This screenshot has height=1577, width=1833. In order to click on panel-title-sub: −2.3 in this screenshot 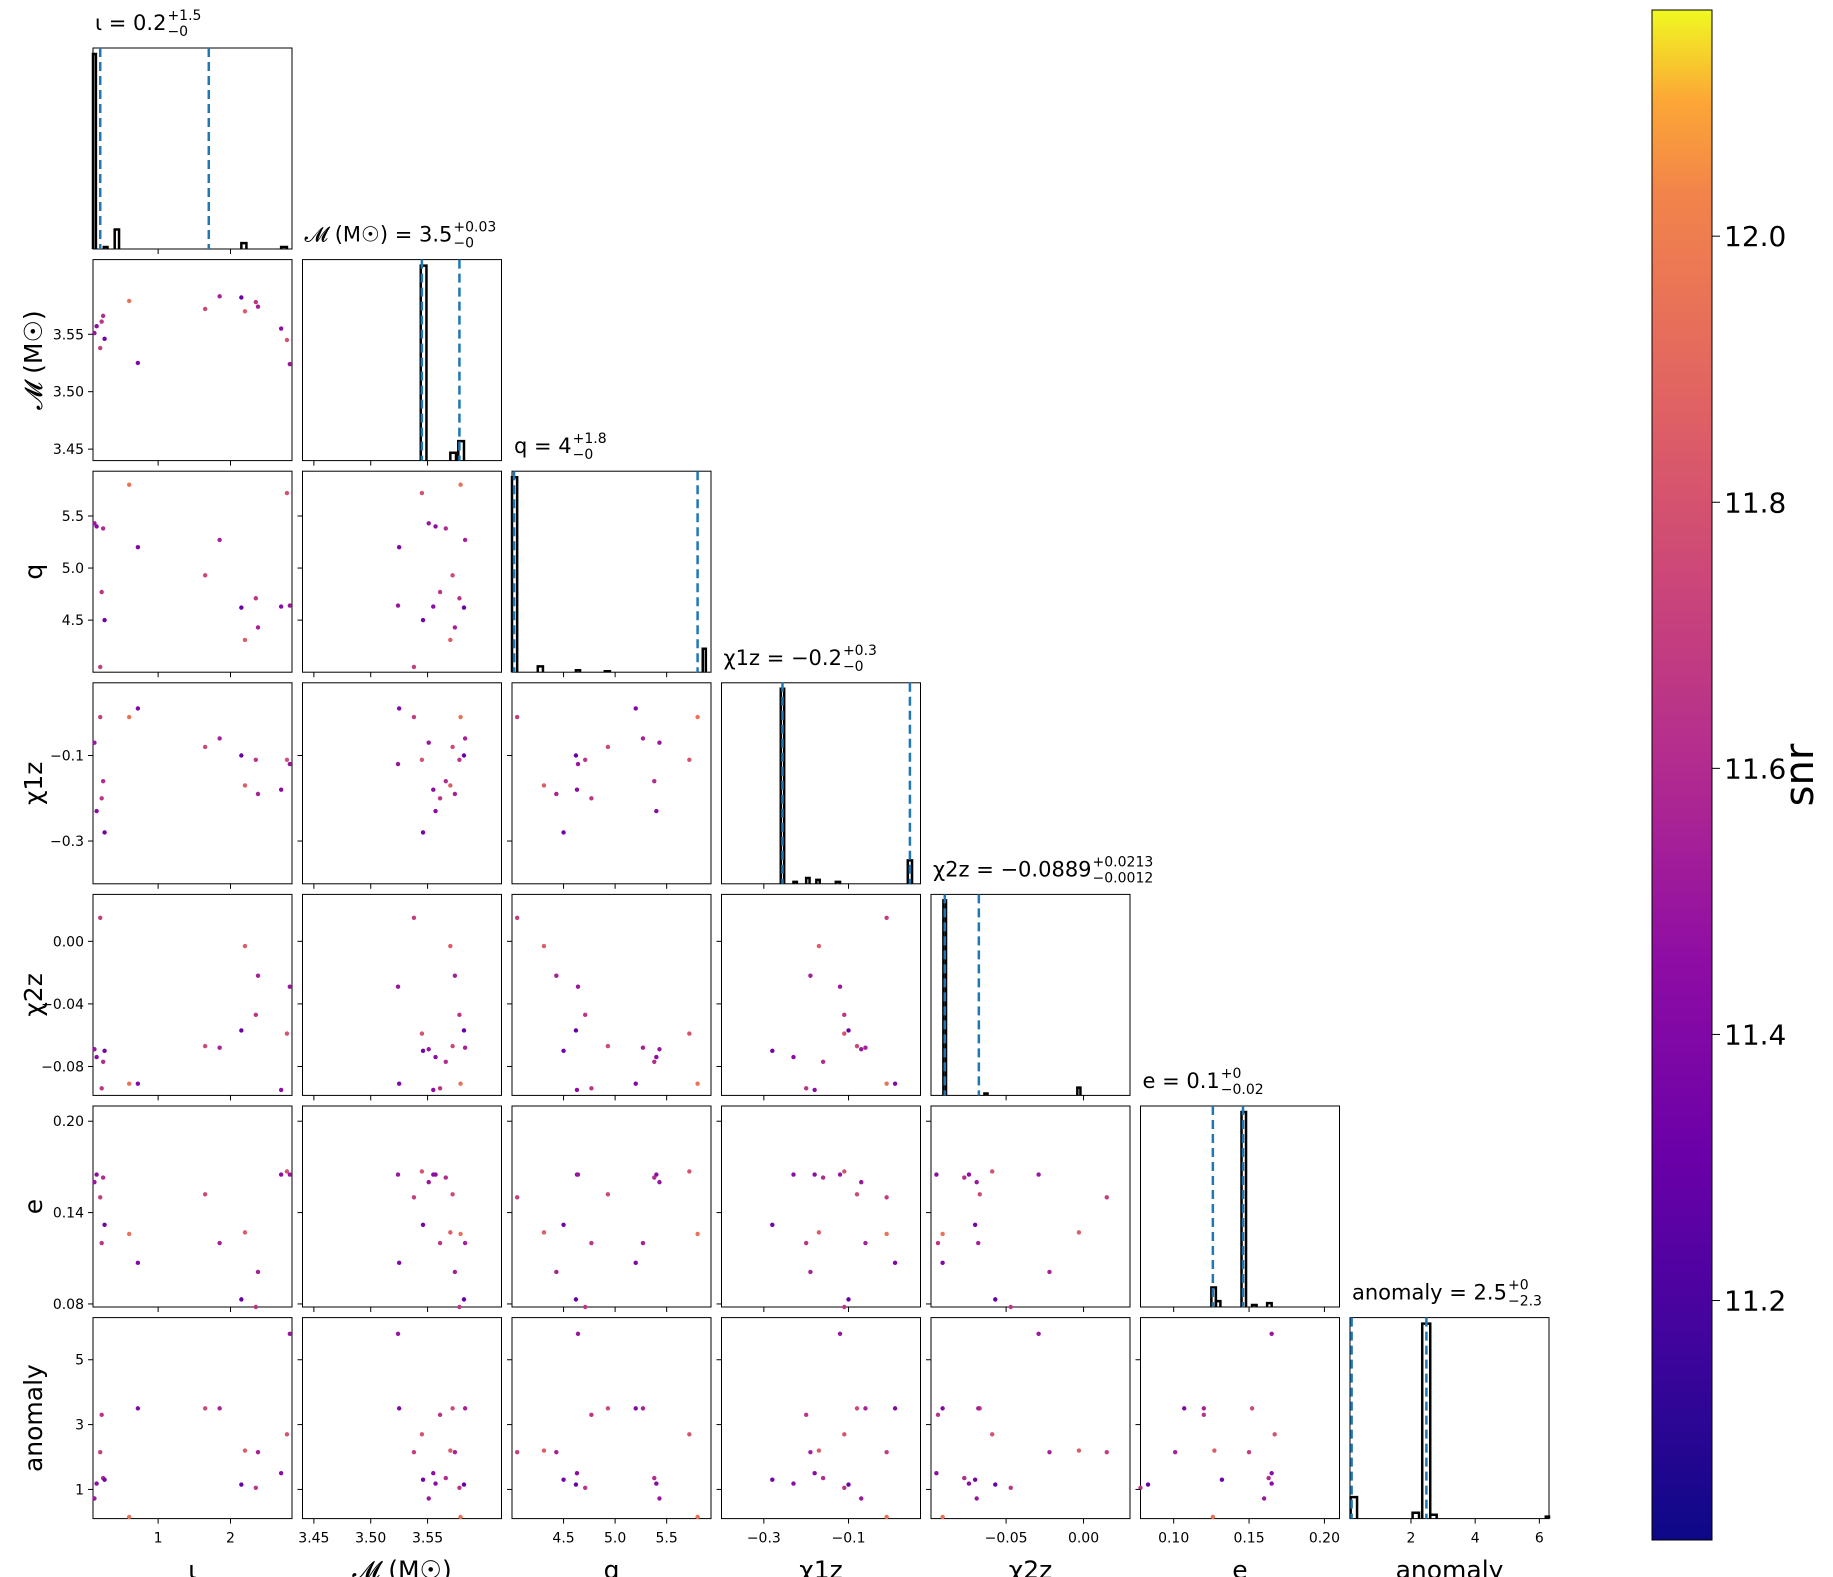, I will do `click(1525, 1302)`.